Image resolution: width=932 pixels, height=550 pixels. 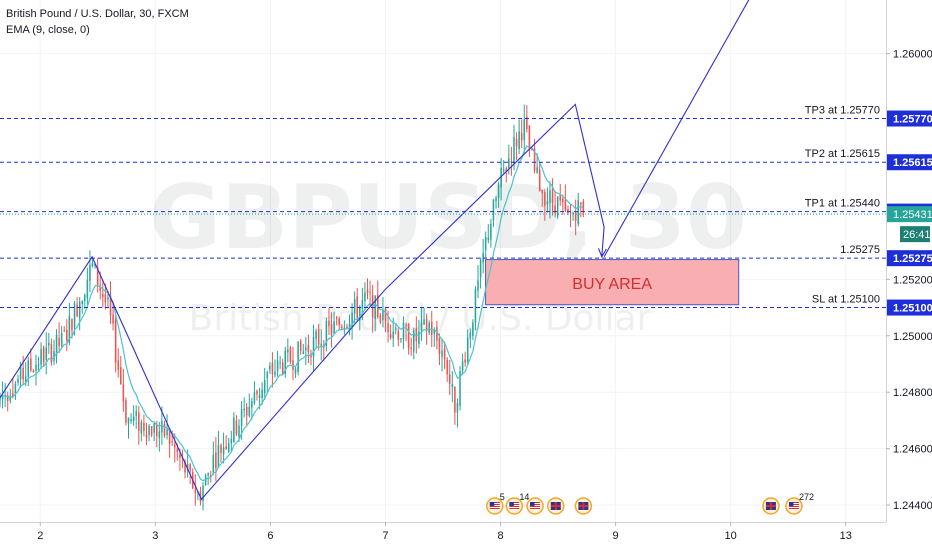 I want to click on price-axis-tick-label: 1.25200, so click(x=912, y=280).